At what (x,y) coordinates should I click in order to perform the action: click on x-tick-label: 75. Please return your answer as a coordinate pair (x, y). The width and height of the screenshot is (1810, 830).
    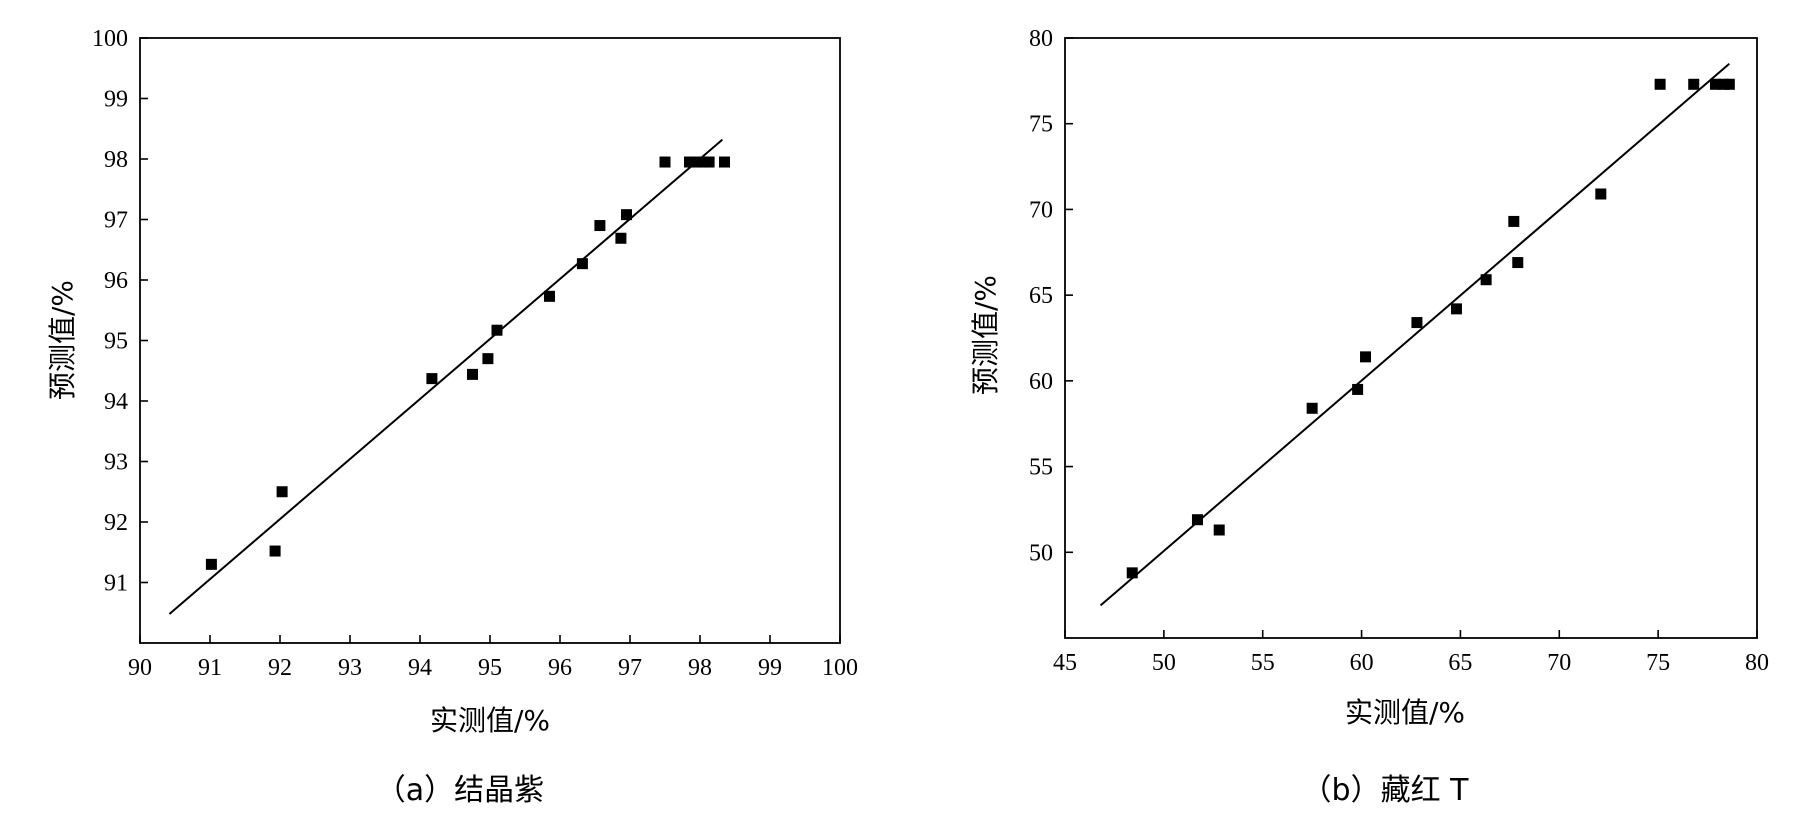
    Looking at the image, I should click on (1658, 663).